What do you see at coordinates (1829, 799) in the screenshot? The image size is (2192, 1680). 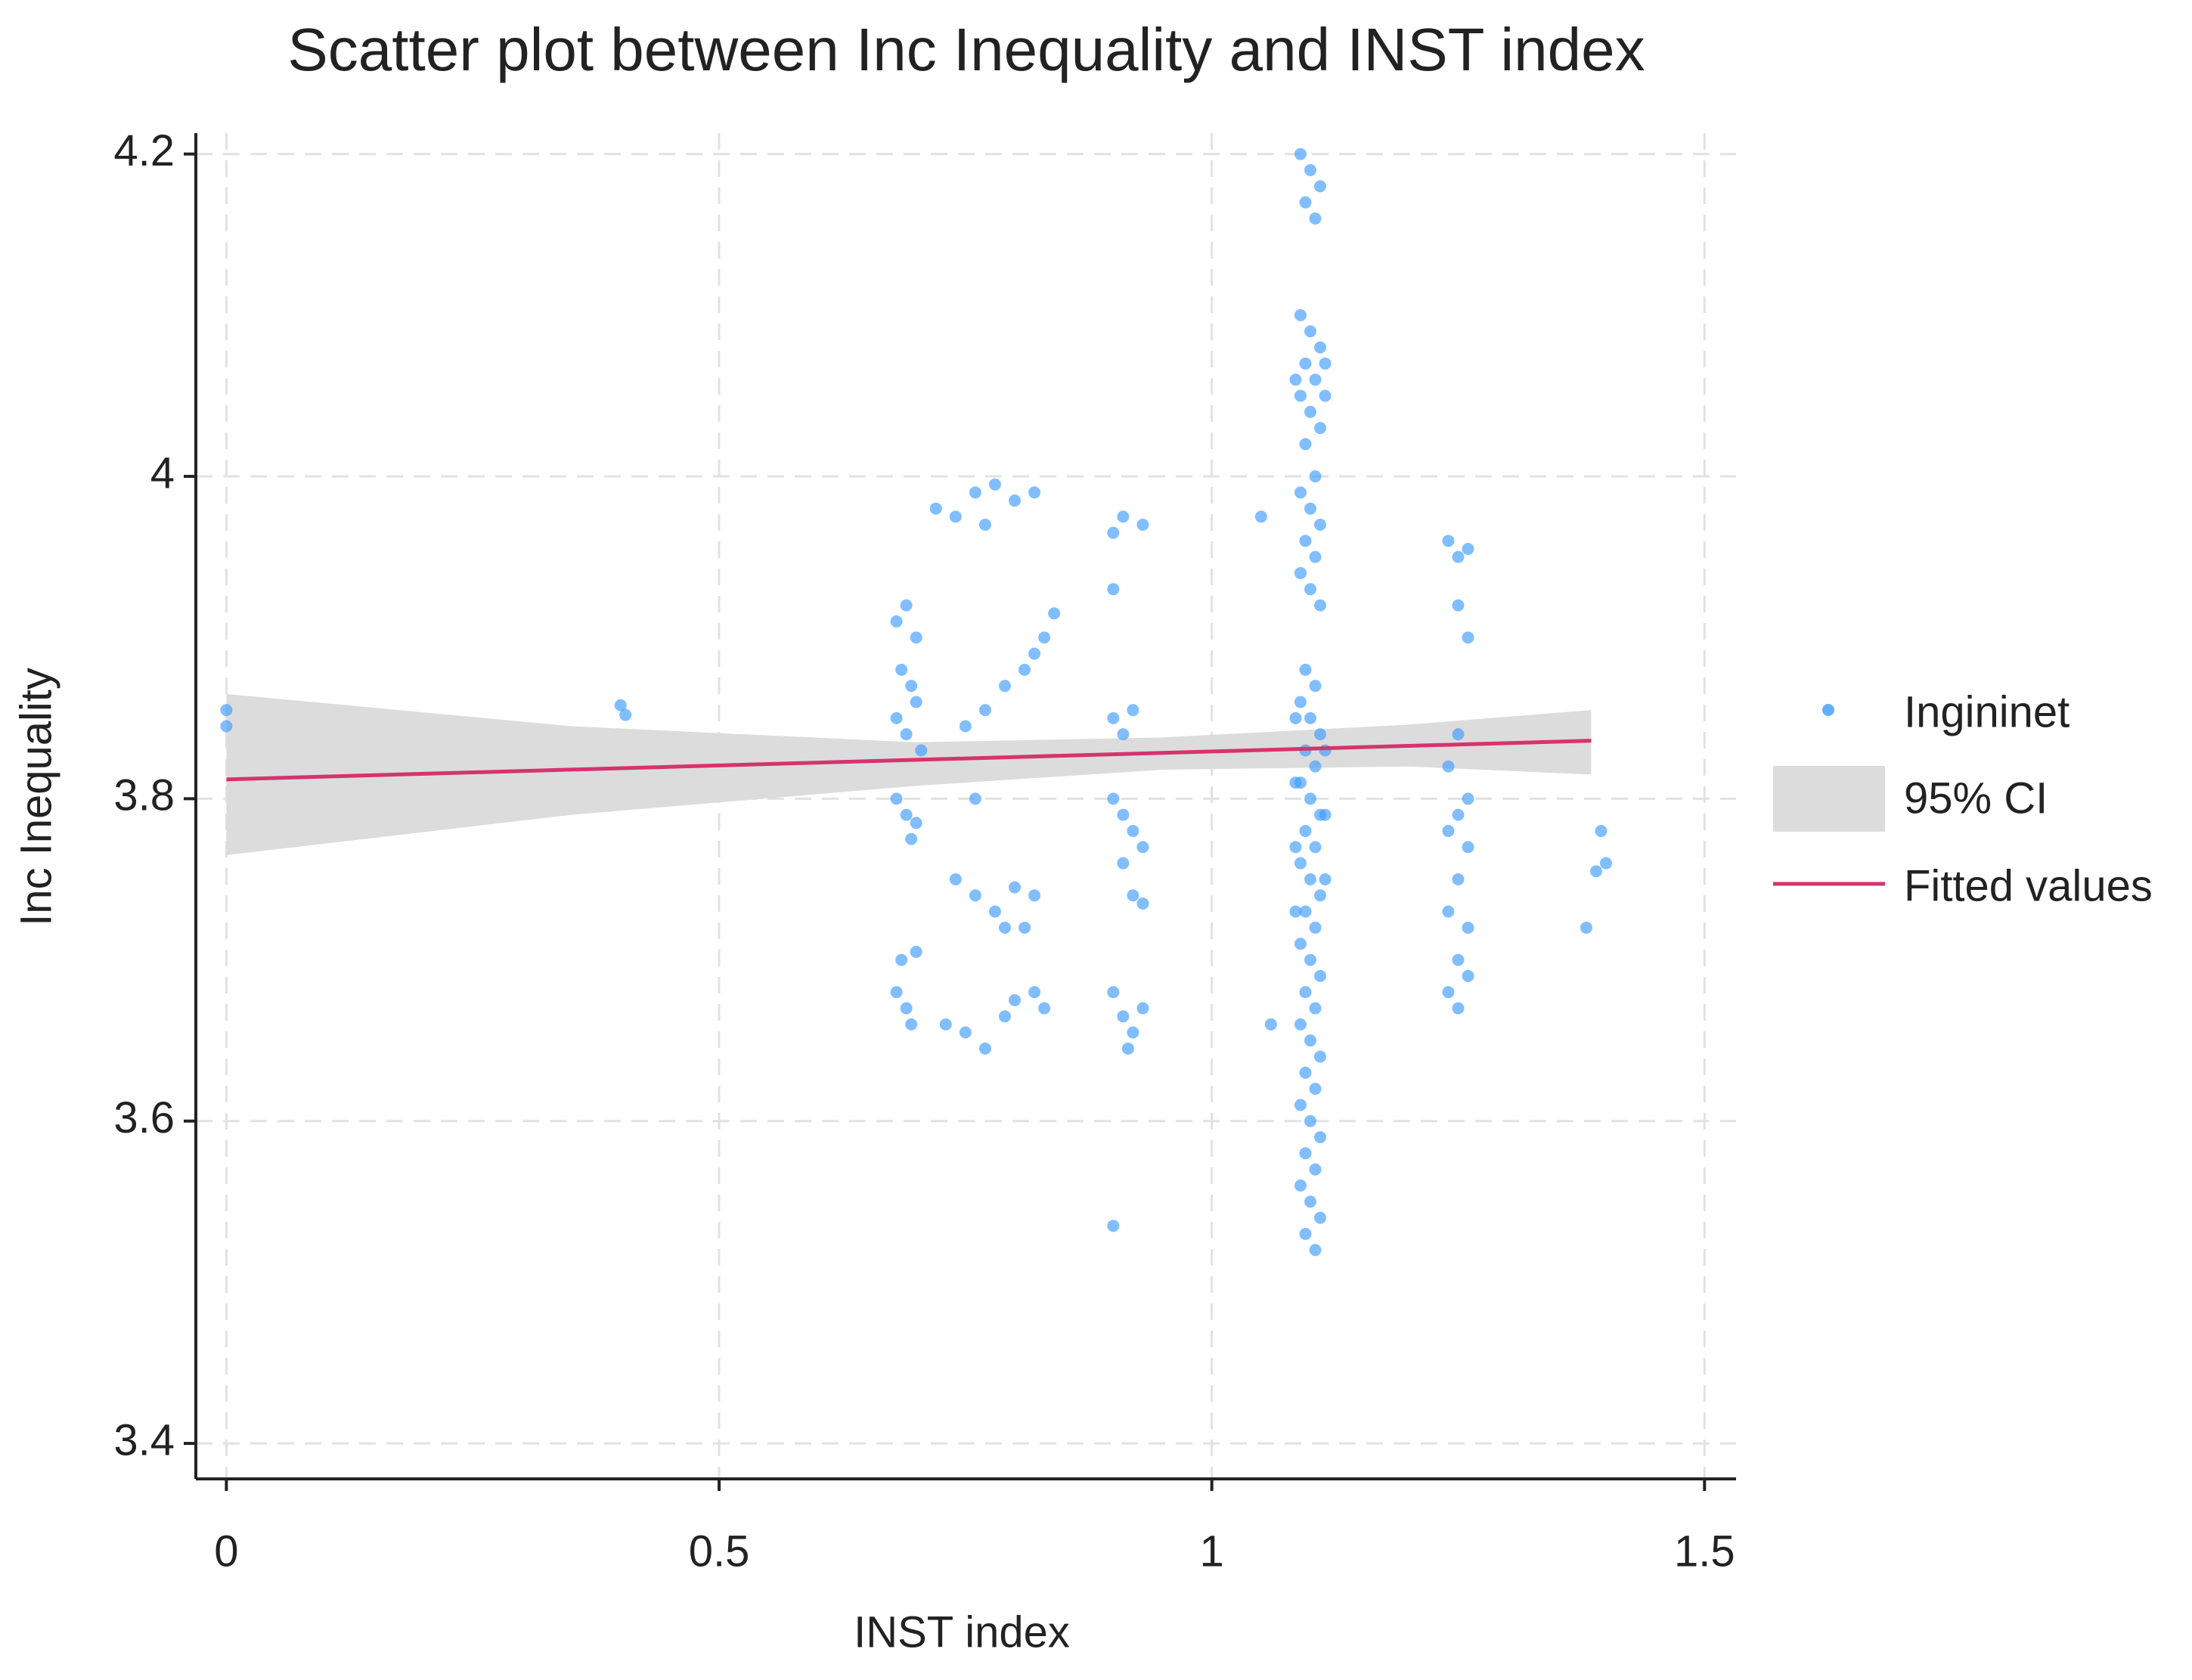 I see `legend-marker` at bounding box center [1829, 799].